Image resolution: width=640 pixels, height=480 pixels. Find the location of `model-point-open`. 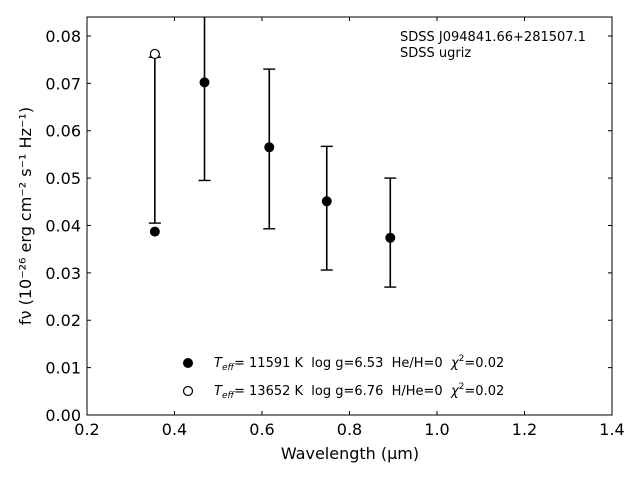

model-point-open is located at coordinates (154, 54).